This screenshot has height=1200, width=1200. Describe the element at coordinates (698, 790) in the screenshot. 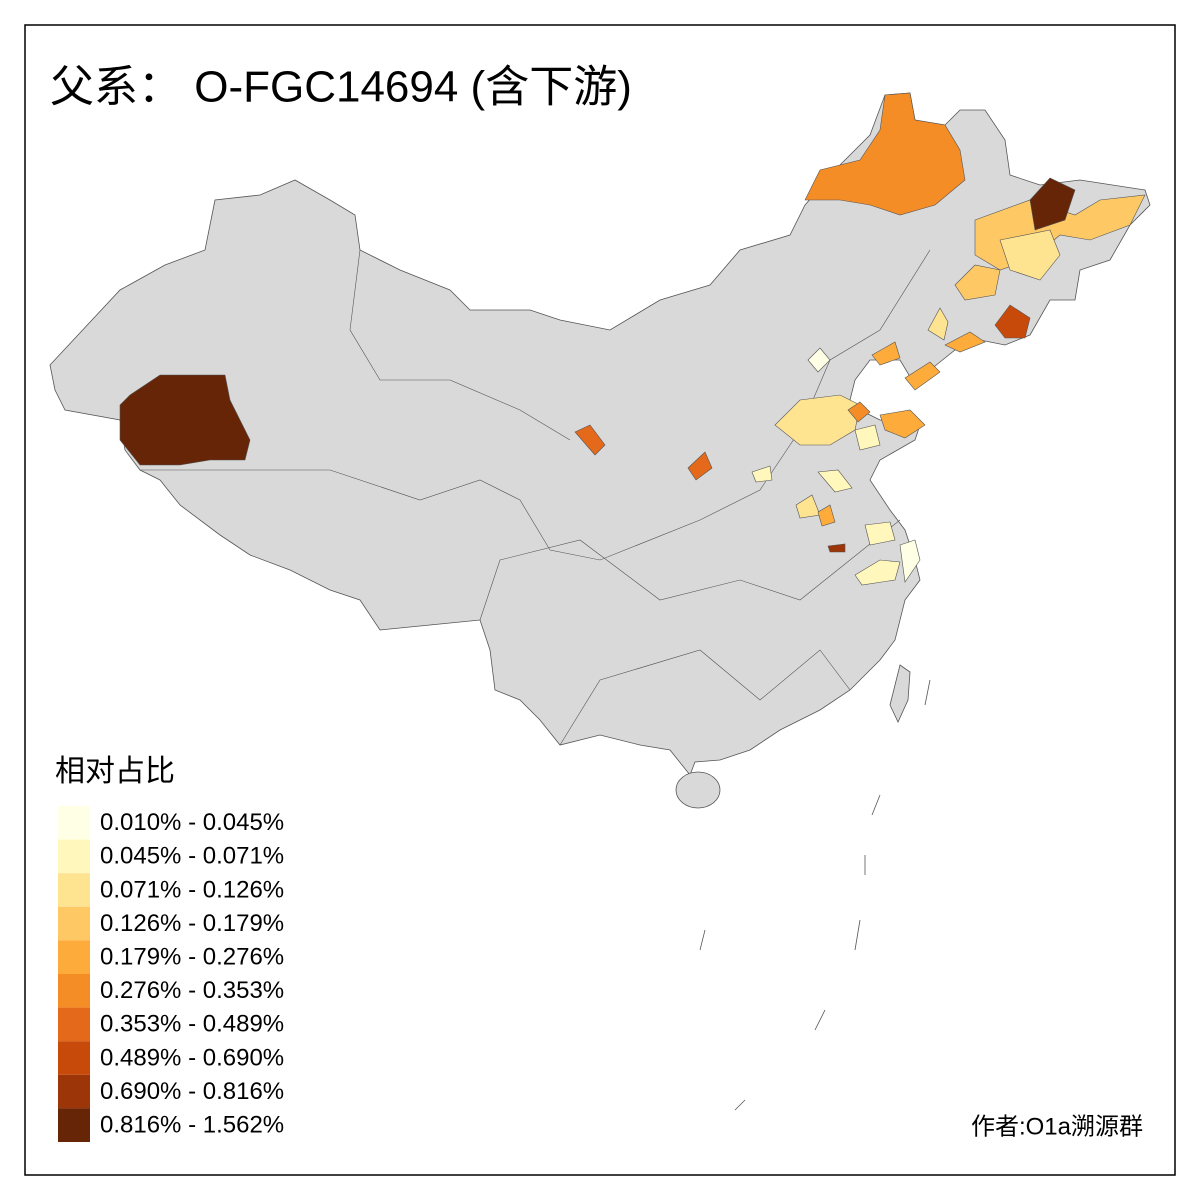

I see `hainan` at that location.